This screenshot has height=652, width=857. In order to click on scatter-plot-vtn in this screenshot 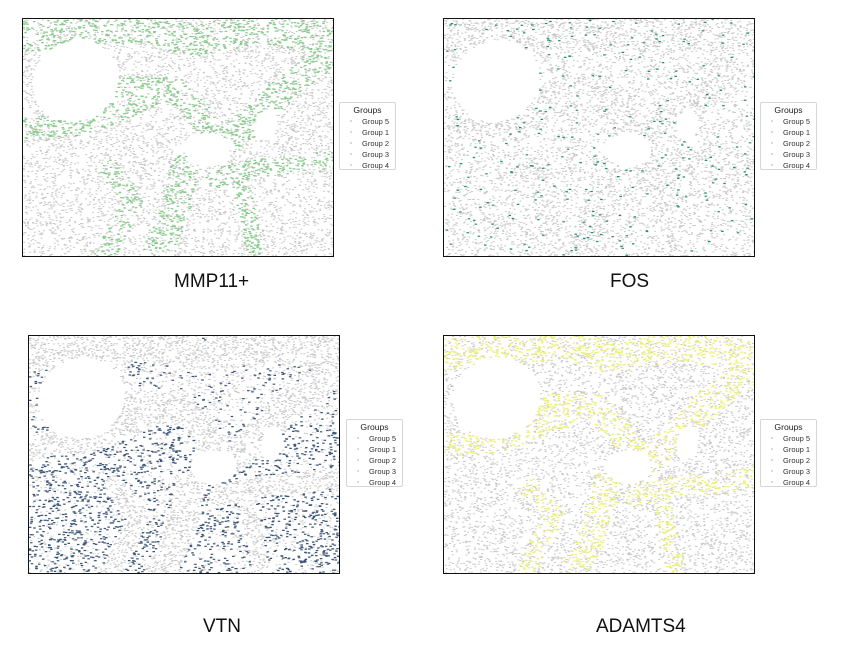, I will do `click(184, 454)`.